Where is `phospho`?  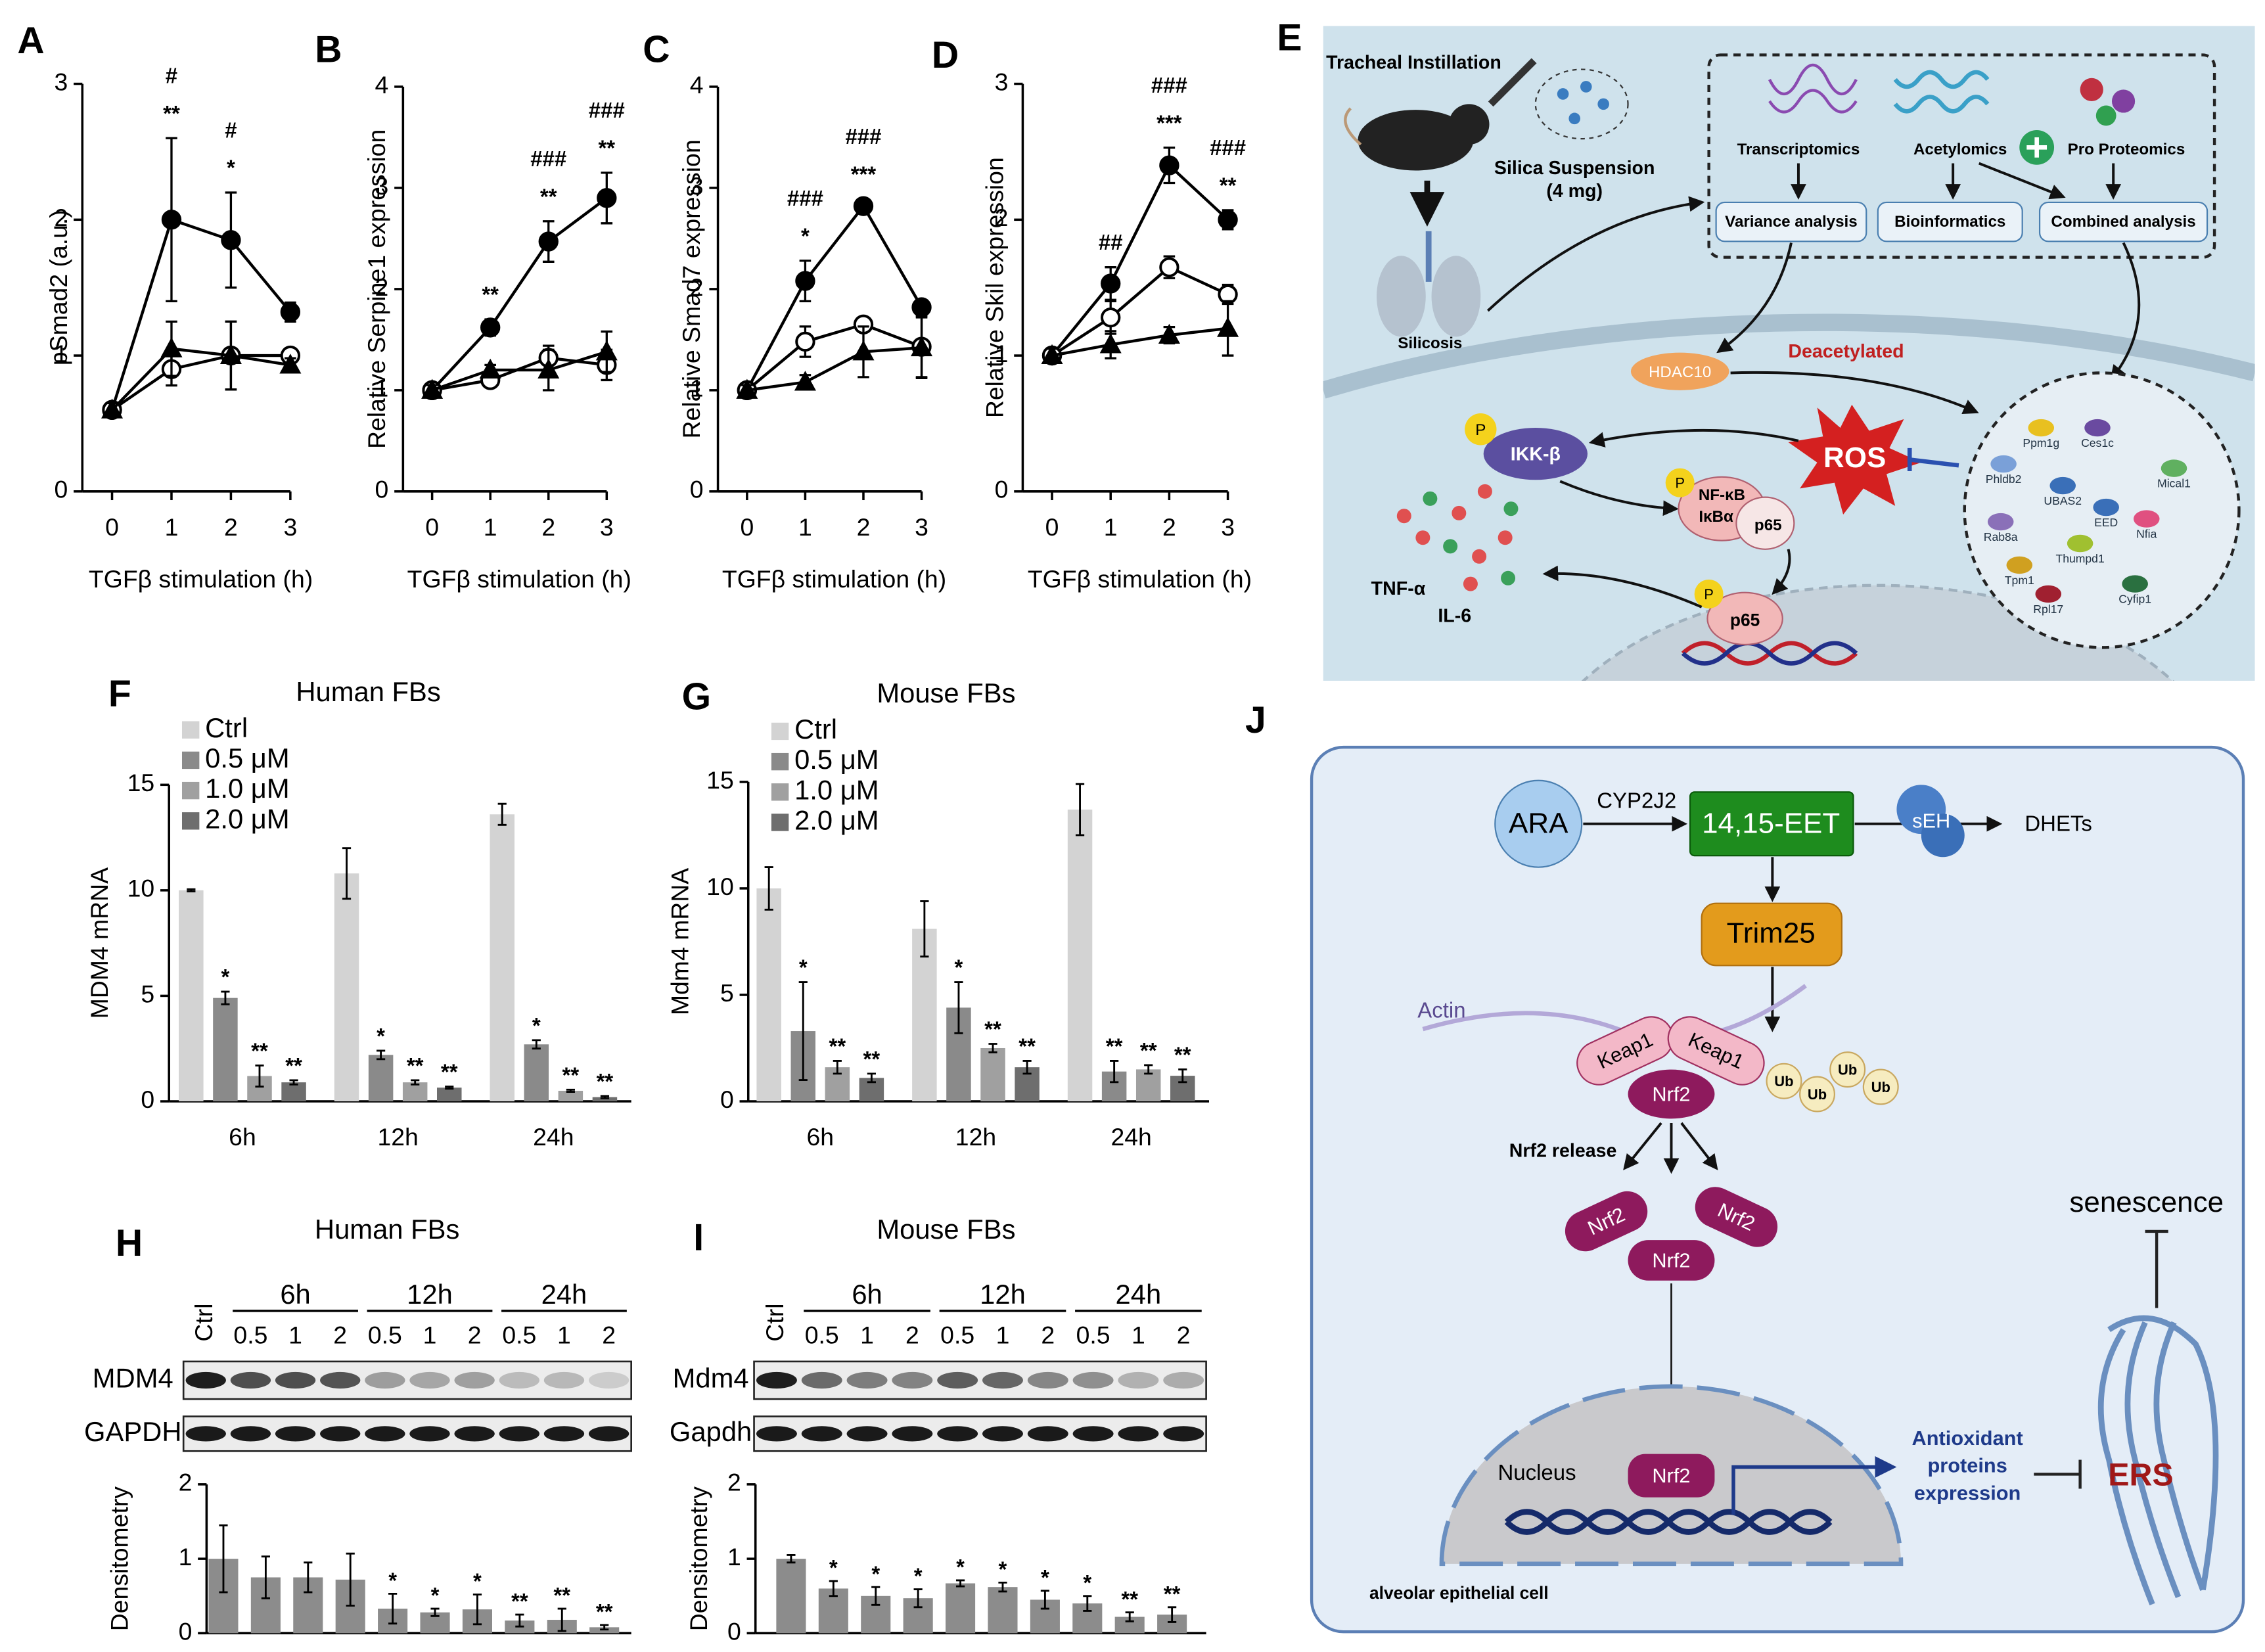 phospho is located at coordinates (1709, 593).